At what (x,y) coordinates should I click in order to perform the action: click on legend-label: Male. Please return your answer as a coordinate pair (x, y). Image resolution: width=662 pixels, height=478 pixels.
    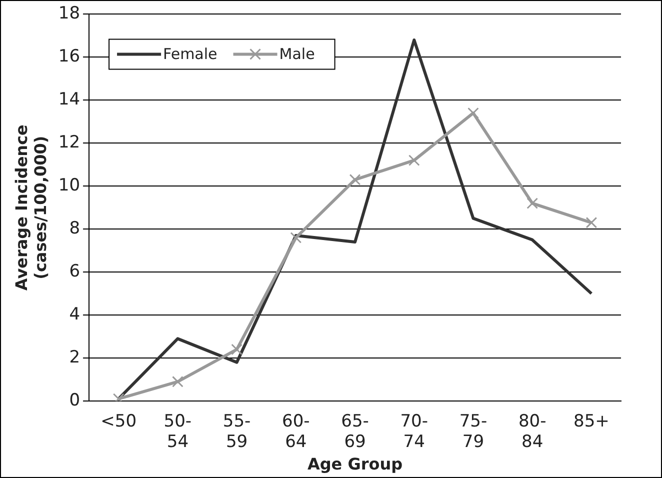
    Looking at the image, I should click on (297, 54).